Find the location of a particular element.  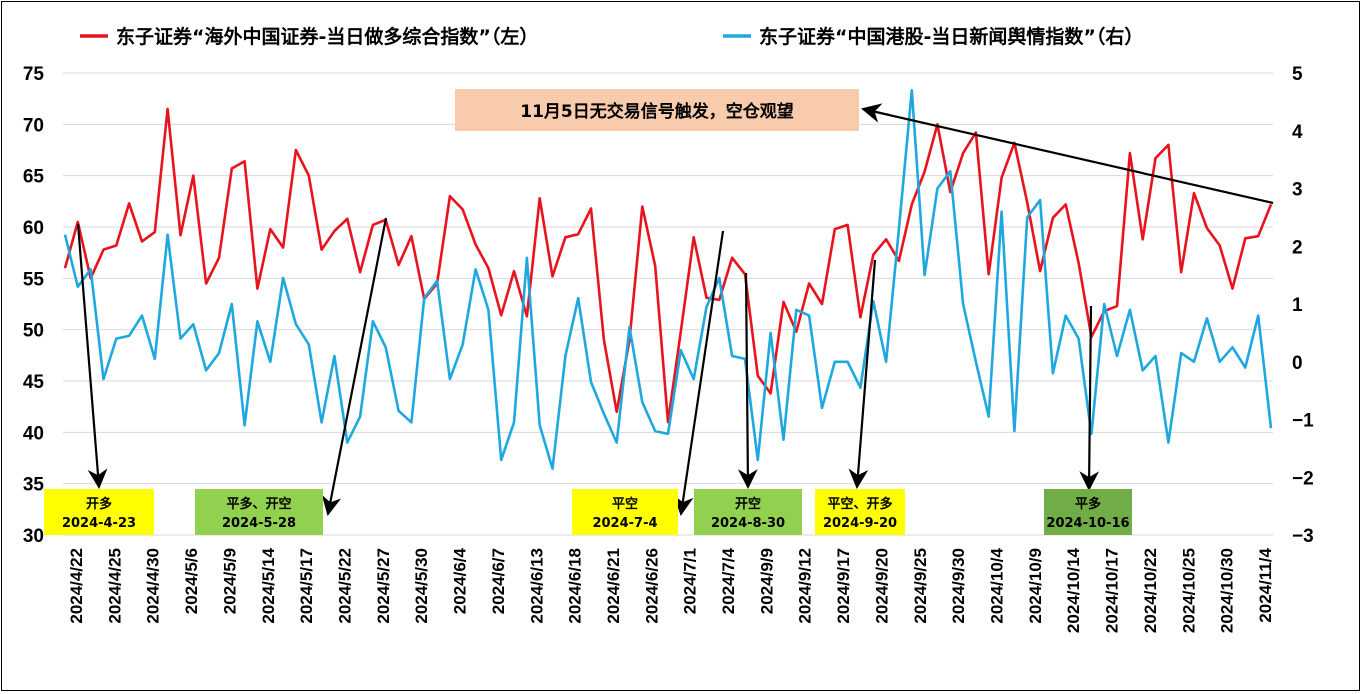

x-tick-label: 2024/10/30 is located at coordinates (1227, 590).